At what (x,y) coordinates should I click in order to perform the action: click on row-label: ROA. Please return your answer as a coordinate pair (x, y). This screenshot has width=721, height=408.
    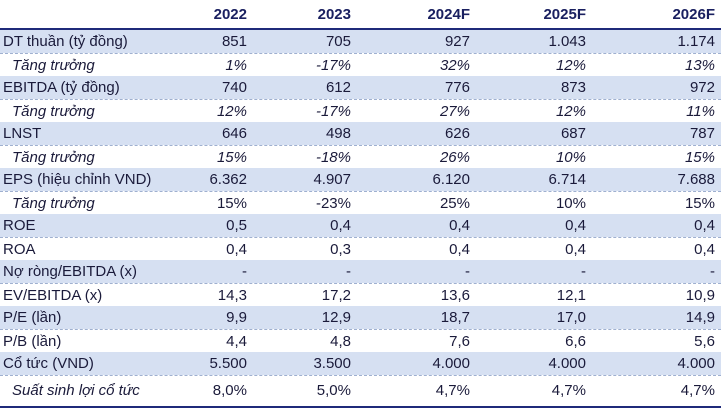
    Looking at the image, I should click on (19, 249).